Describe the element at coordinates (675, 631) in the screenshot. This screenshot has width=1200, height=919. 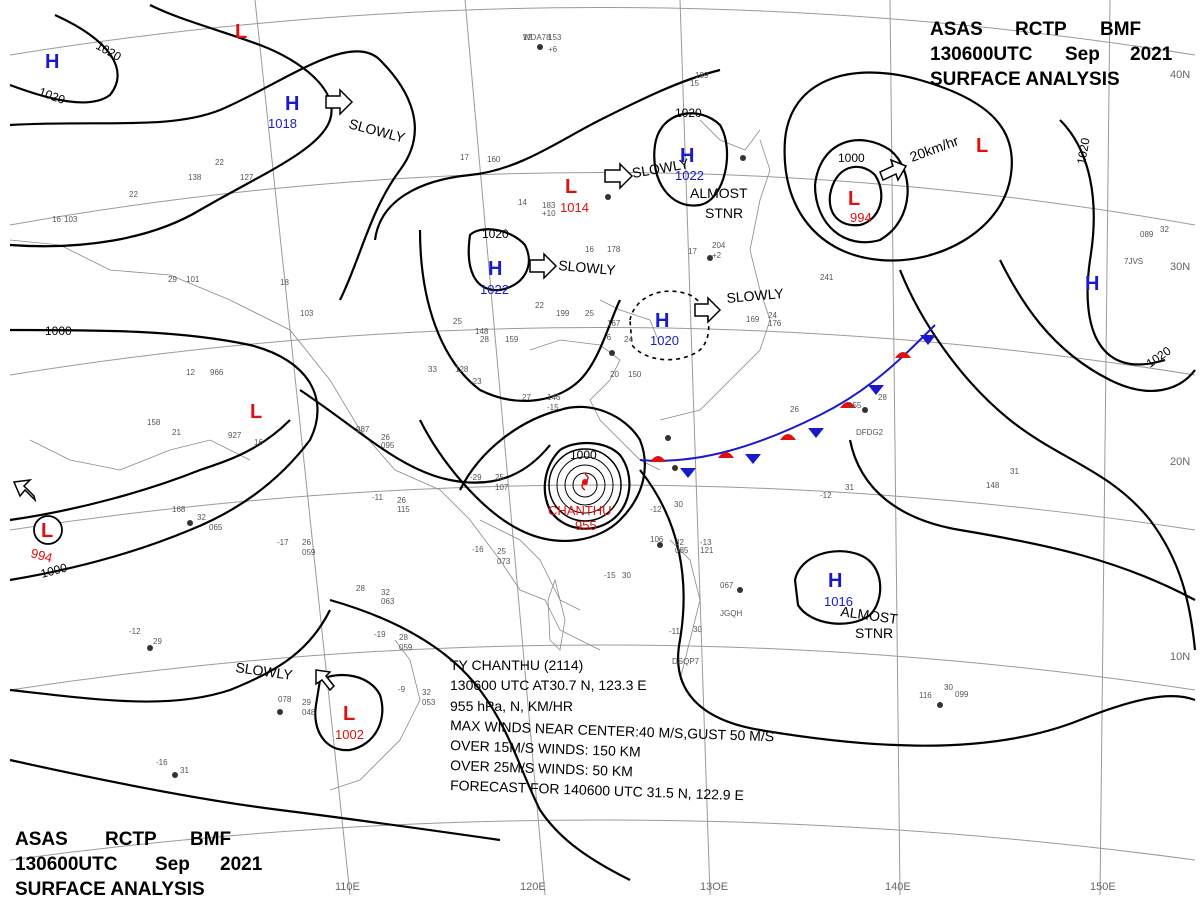
I see `station-plot-value: -11` at that location.